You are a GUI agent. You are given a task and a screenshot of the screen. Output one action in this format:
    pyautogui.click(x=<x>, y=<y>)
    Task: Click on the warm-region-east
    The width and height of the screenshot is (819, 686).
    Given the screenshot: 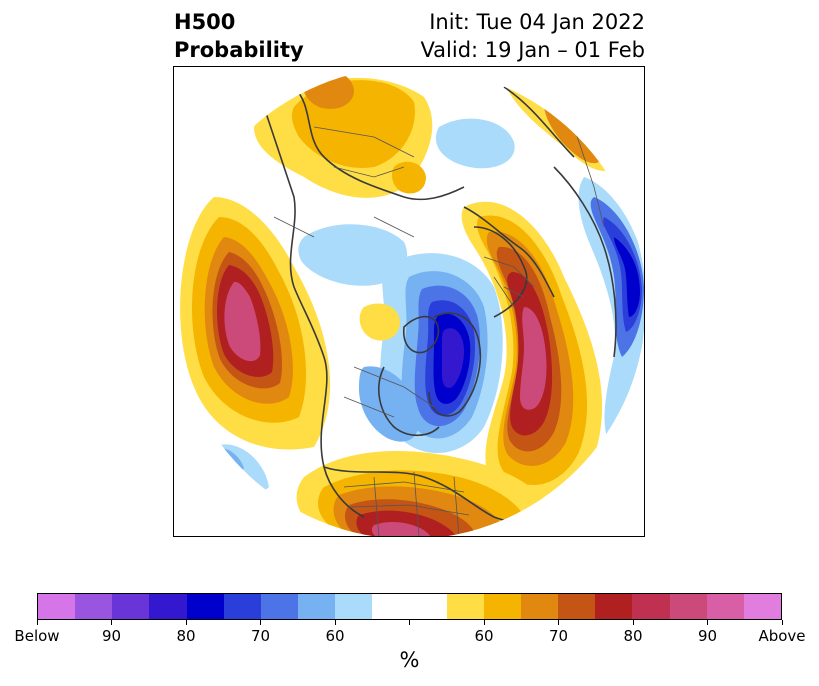 What is the action you would take?
    pyautogui.click(x=533, y=358)
    